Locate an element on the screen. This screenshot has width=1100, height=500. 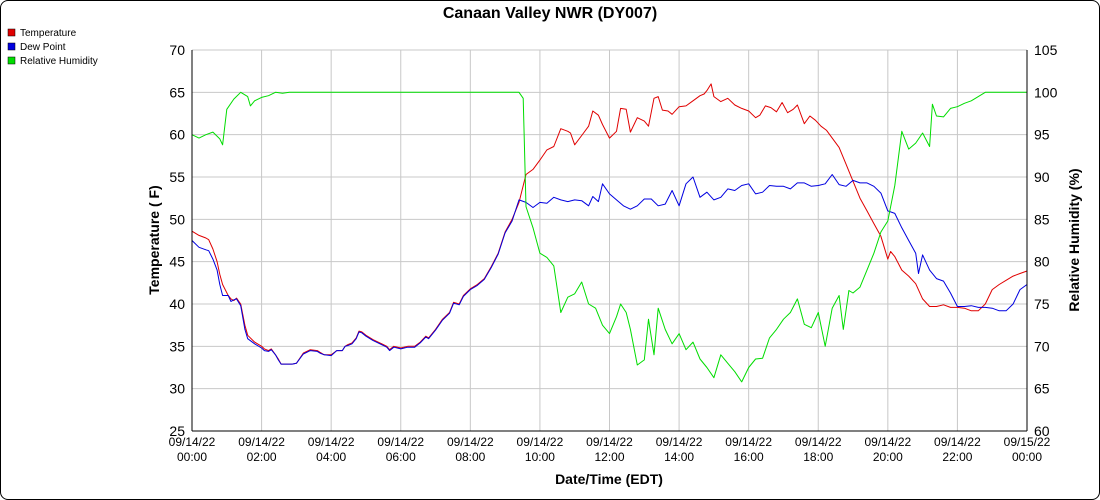
y2-tick-label: 70 is located at coordinates (1042, 346).